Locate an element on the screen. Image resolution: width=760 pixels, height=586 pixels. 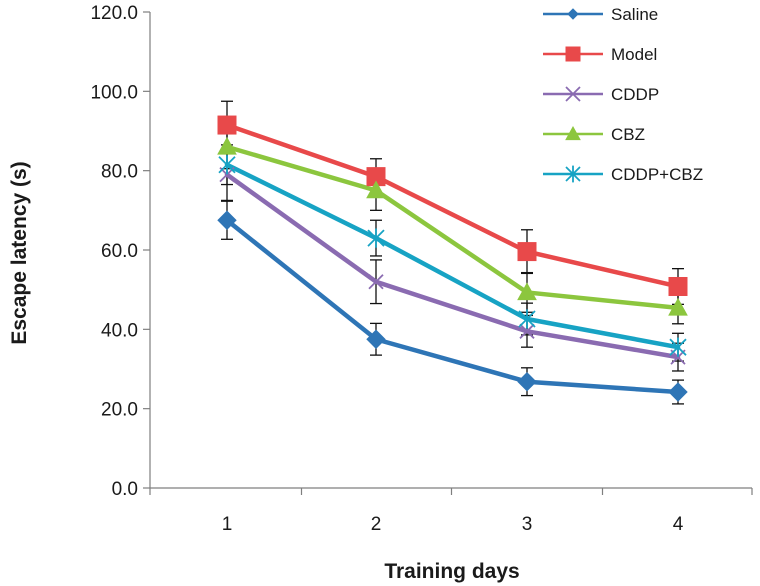
x-tick-label: 3 is located at coordinates (527, 524).